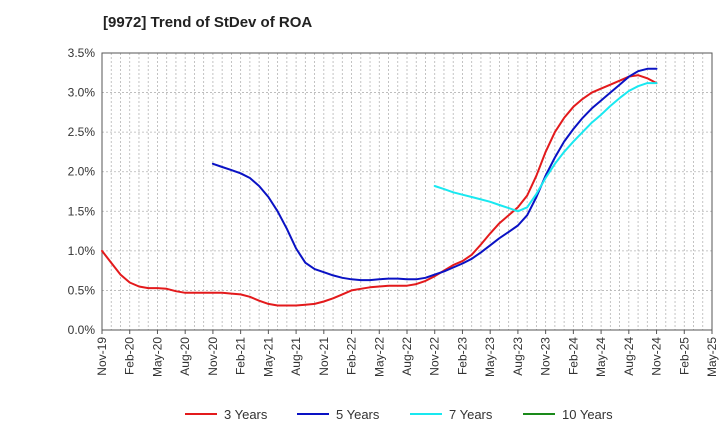 Image resolution: width=720 pixels, height=445 pixels. I want to click on y-tick-label: 0.0%, so click(82, 330).